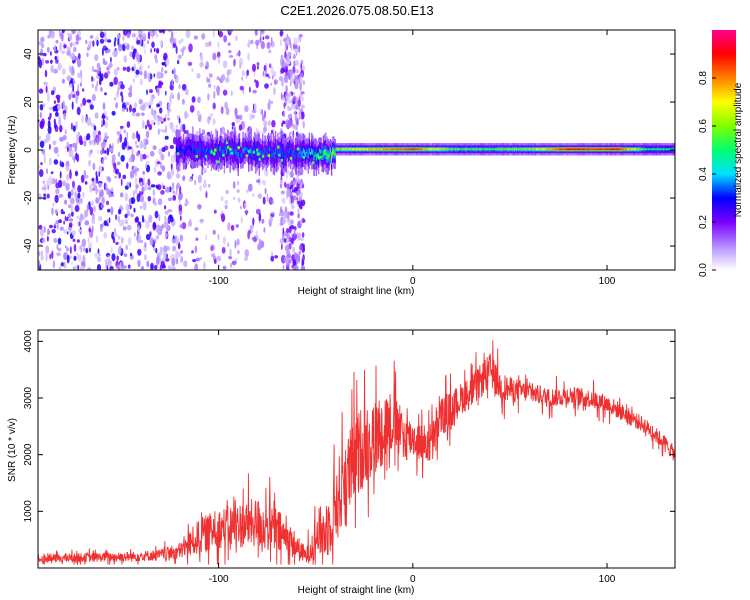 The image size is (750, 600). What do you see at coordinates (724, 150) in the screenshot?
I see `colorbar-gradient` at bounding box center [724, 150].